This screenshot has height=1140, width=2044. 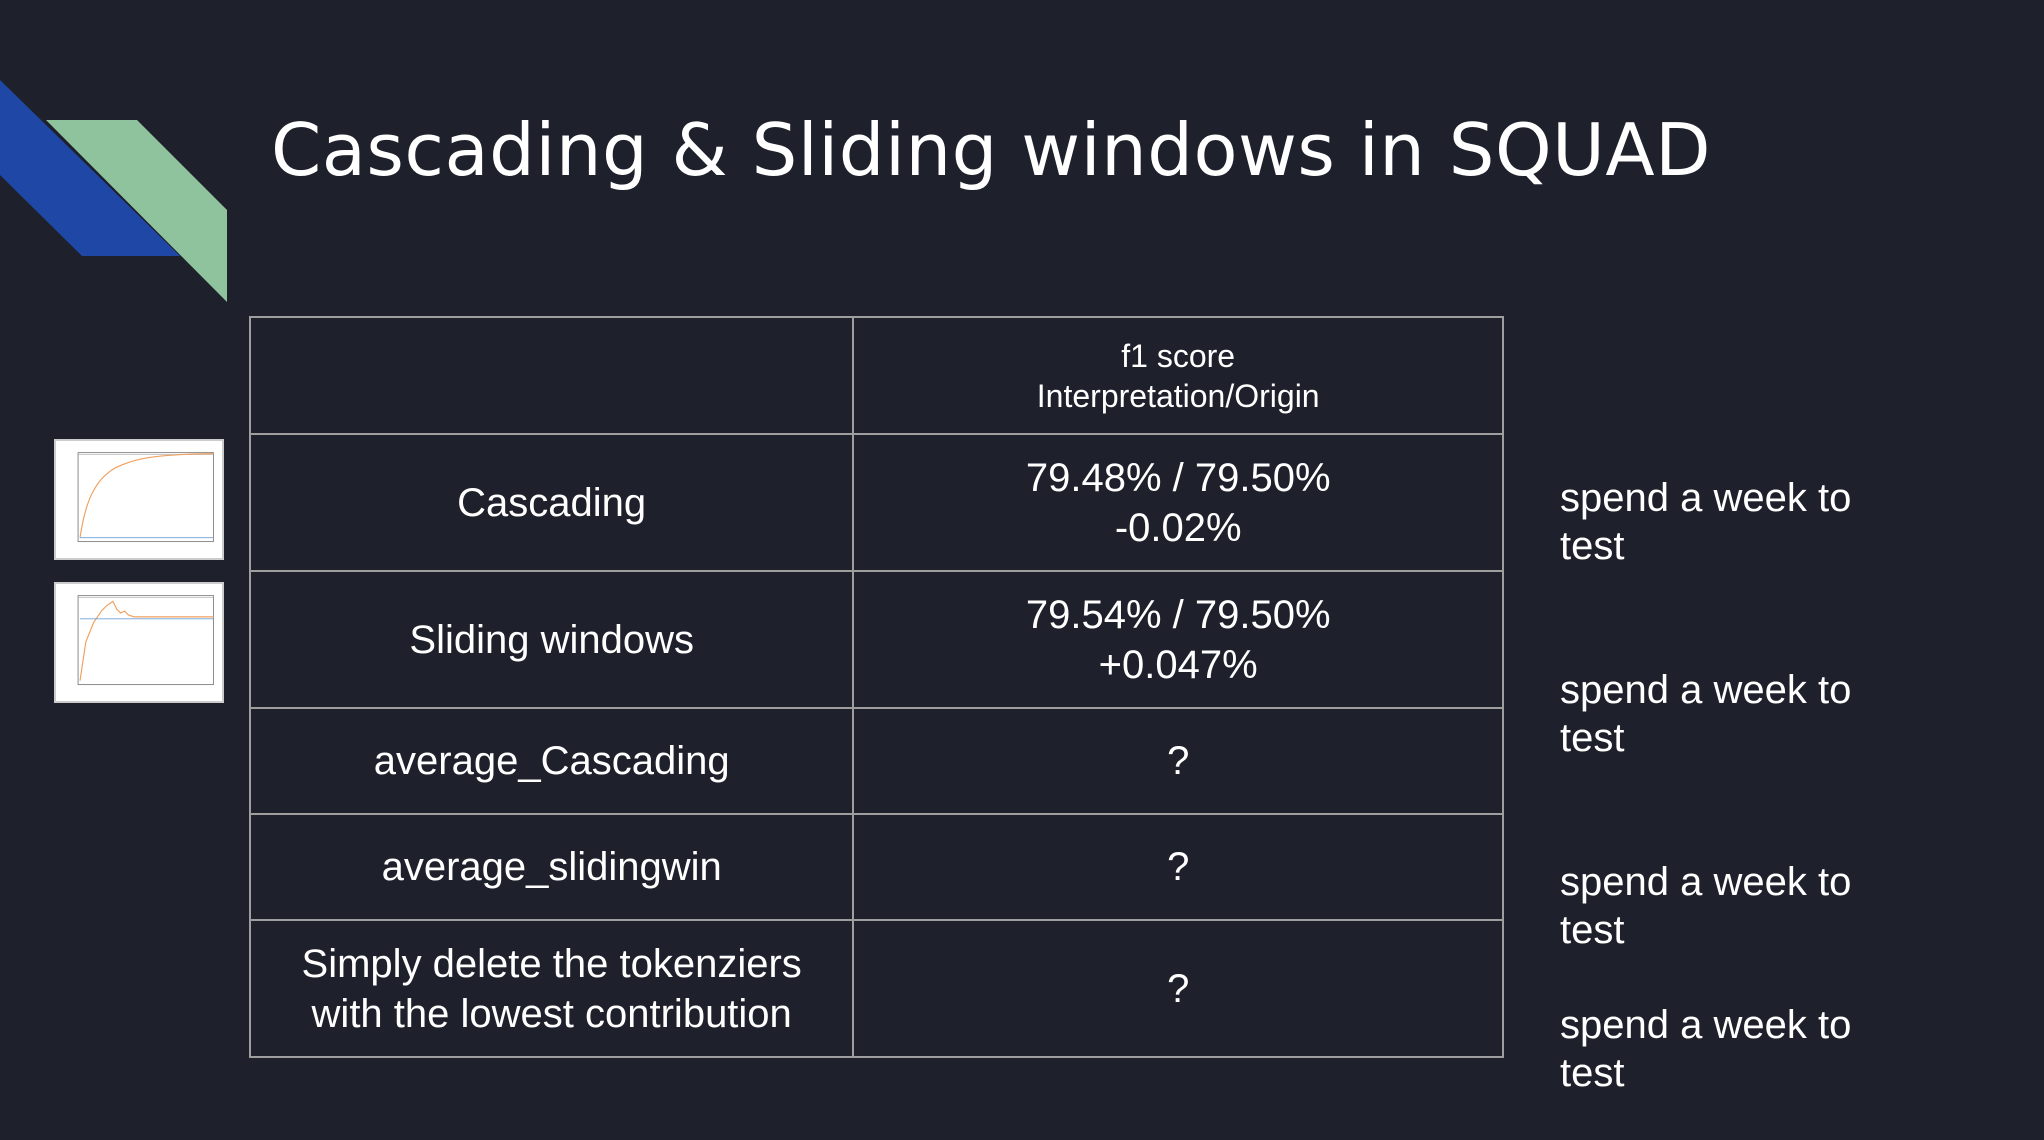 What do you see at coordinates (551, 639) in the screenshot?
I see `row-label-sliding-windows: Sliding windows` at bounding box center [551, 639].